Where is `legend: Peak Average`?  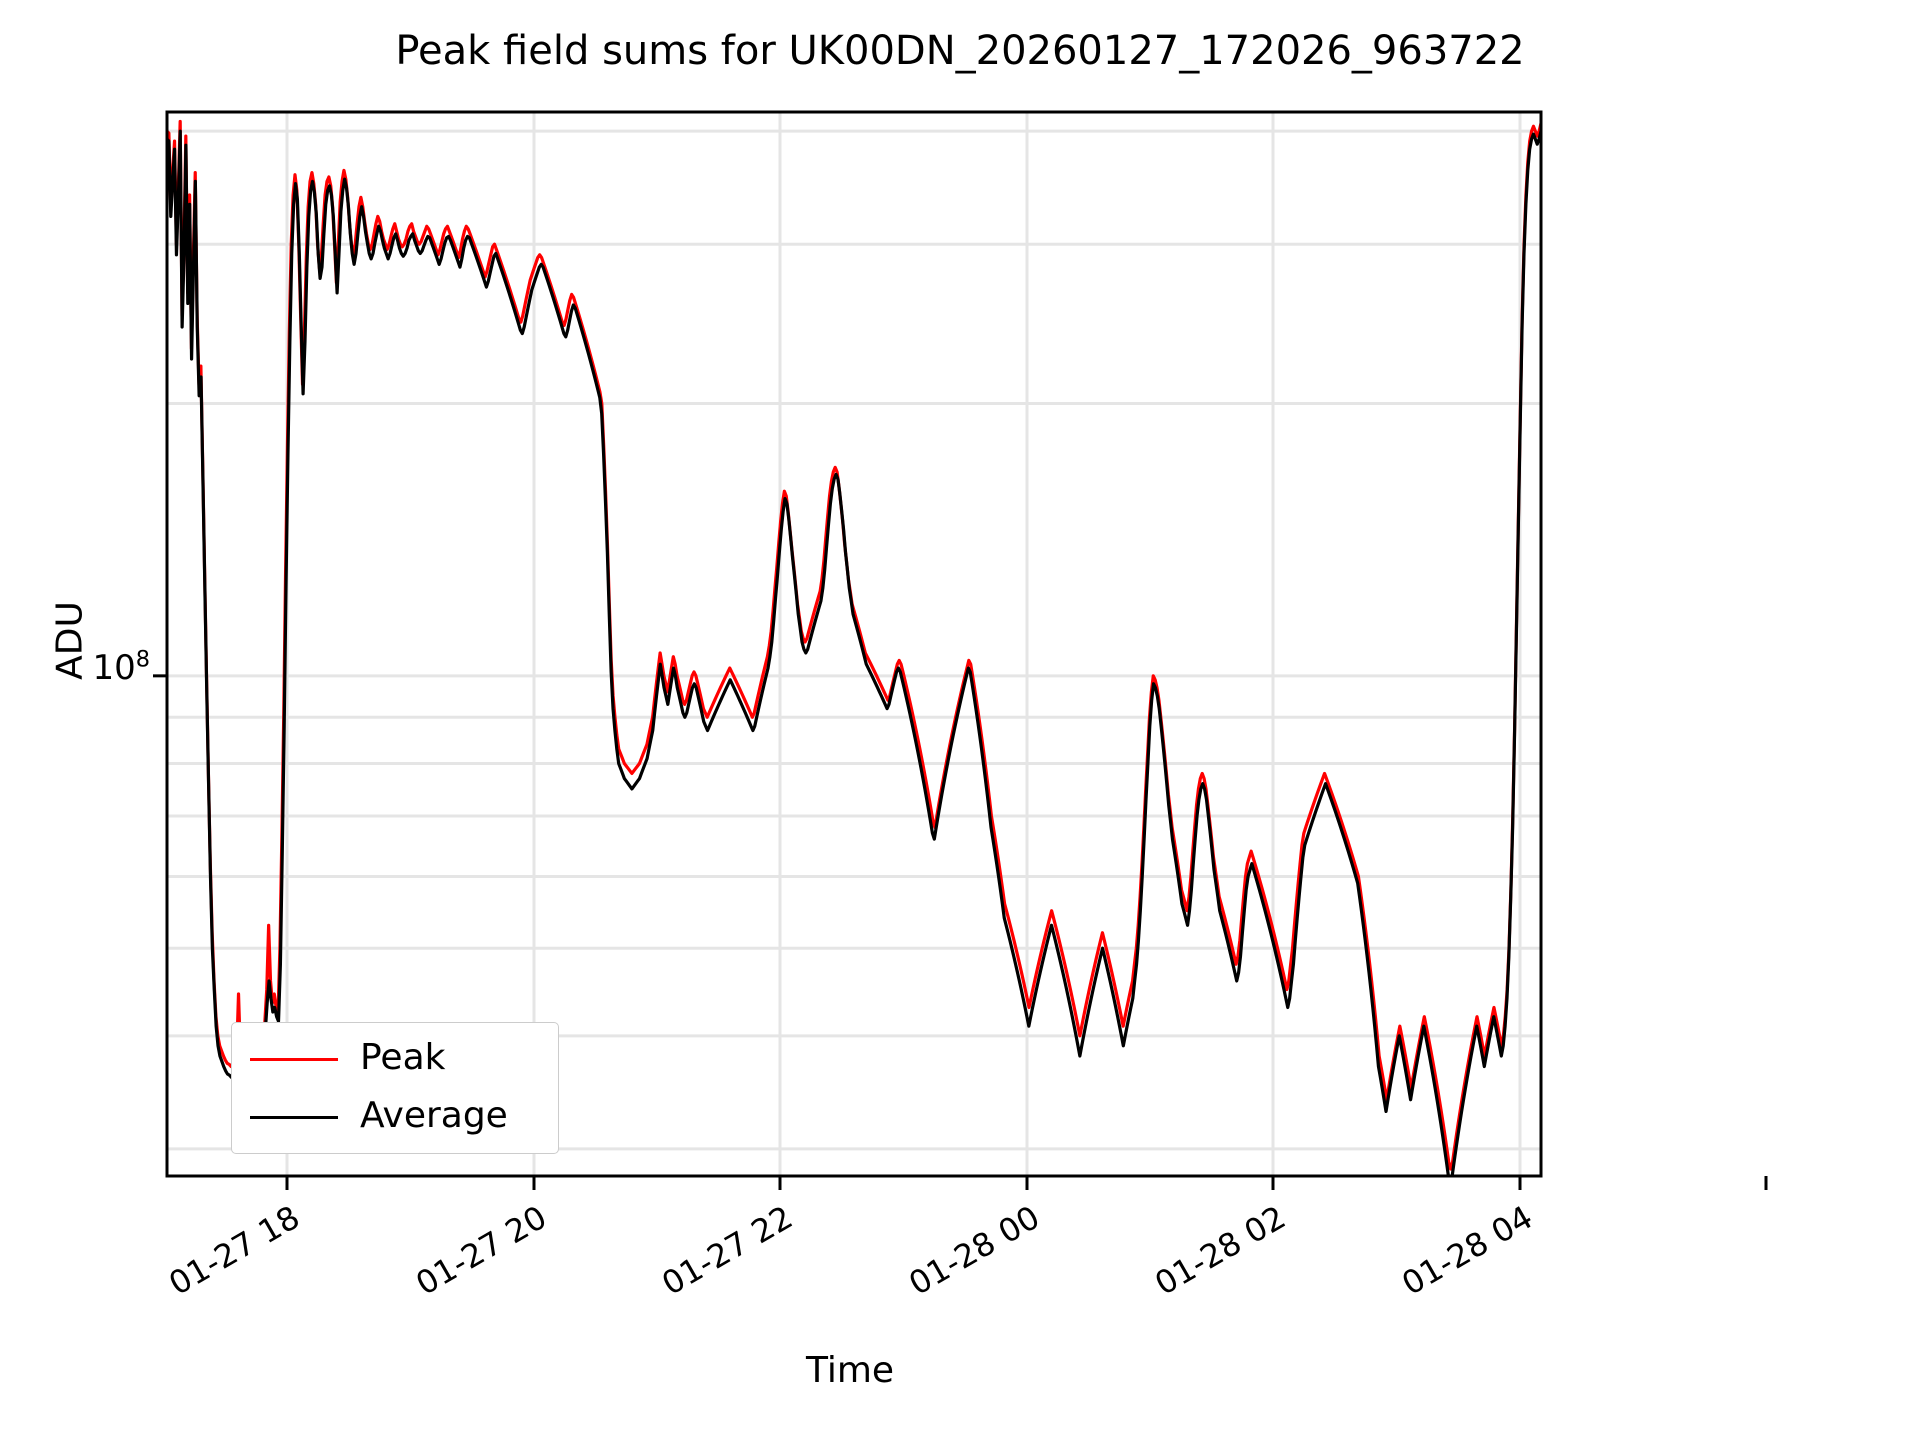 legend: Peak Average is located at coordinates (395, 1088).